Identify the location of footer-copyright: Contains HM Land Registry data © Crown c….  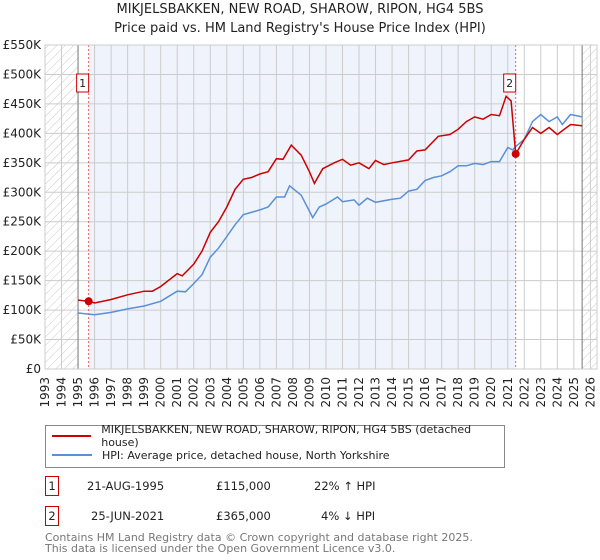
(259, 537).